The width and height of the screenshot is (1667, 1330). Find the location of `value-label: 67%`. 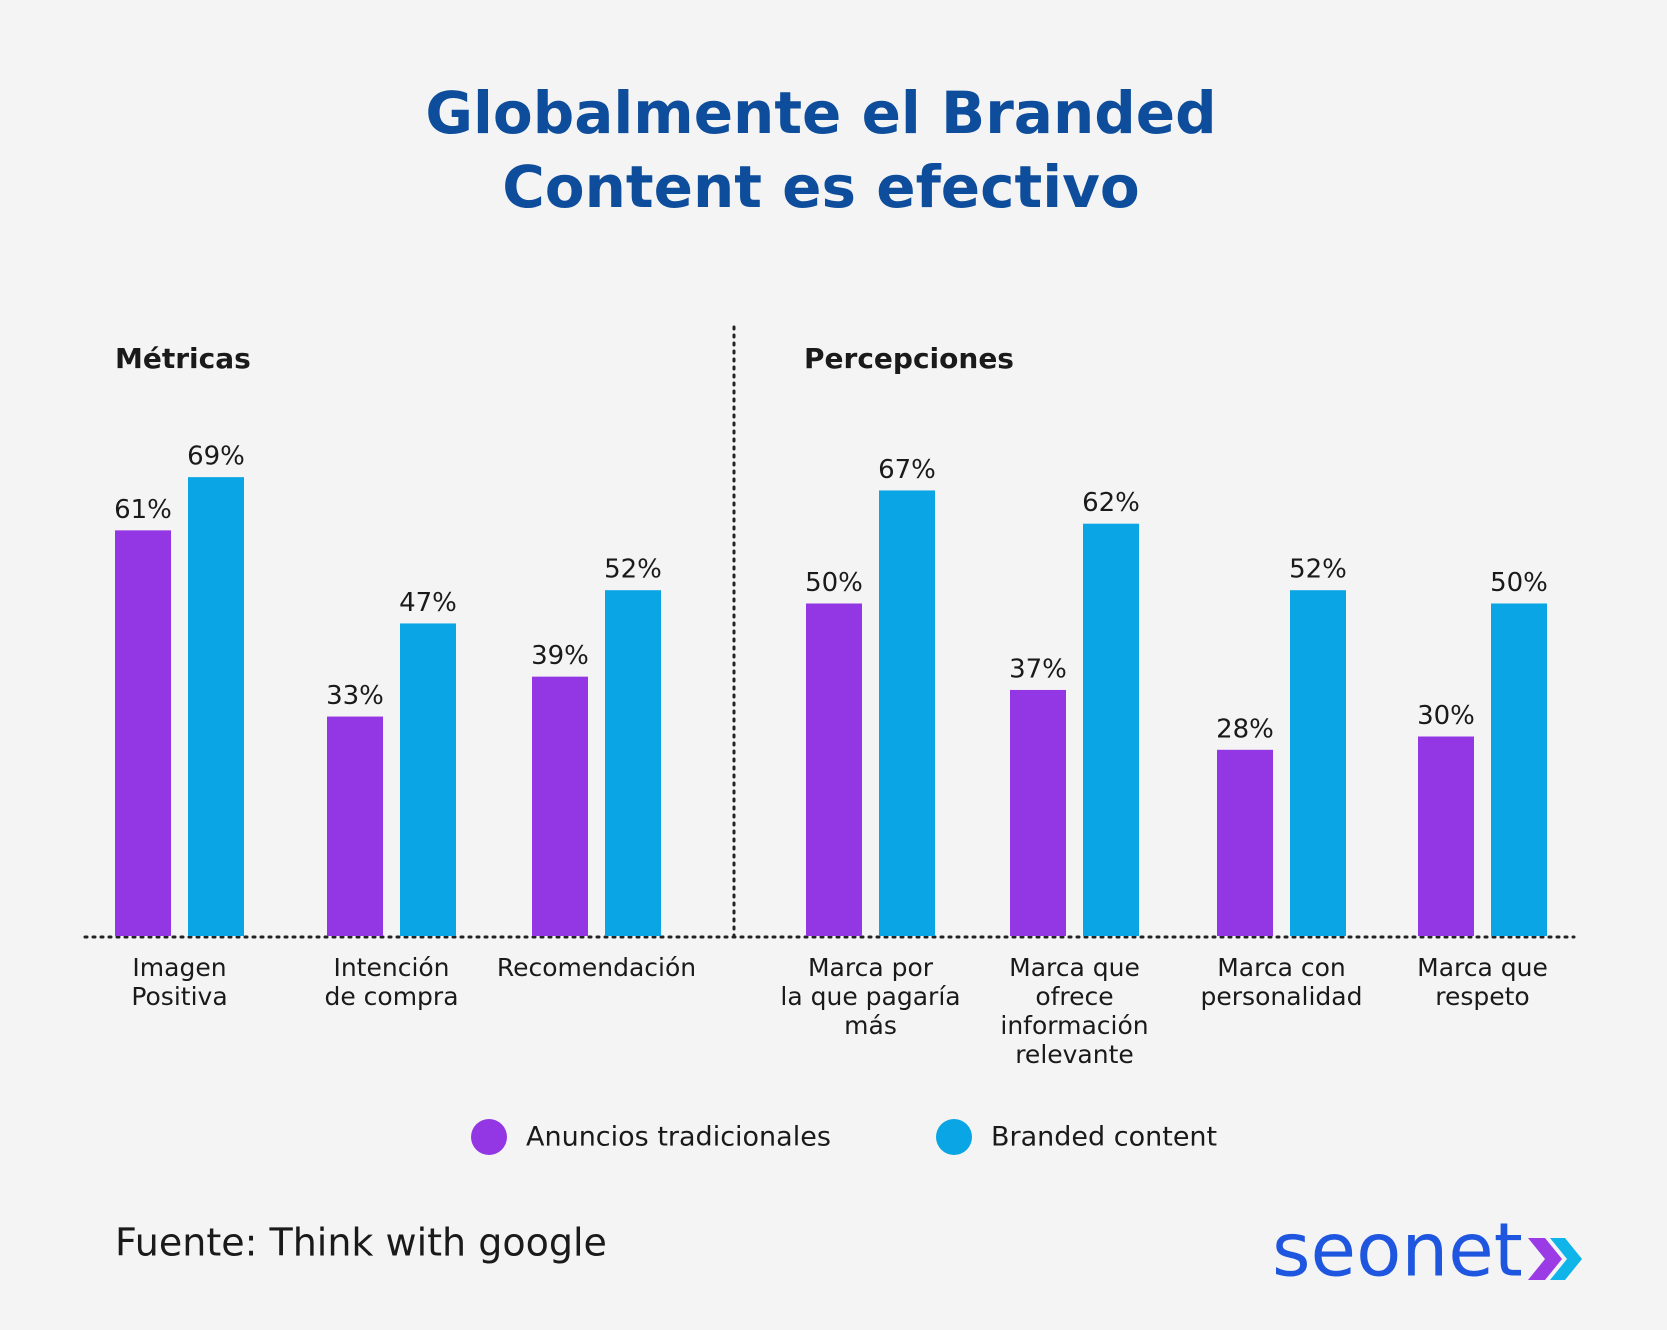

value-label: 67% is located at coordinates (907, 470).